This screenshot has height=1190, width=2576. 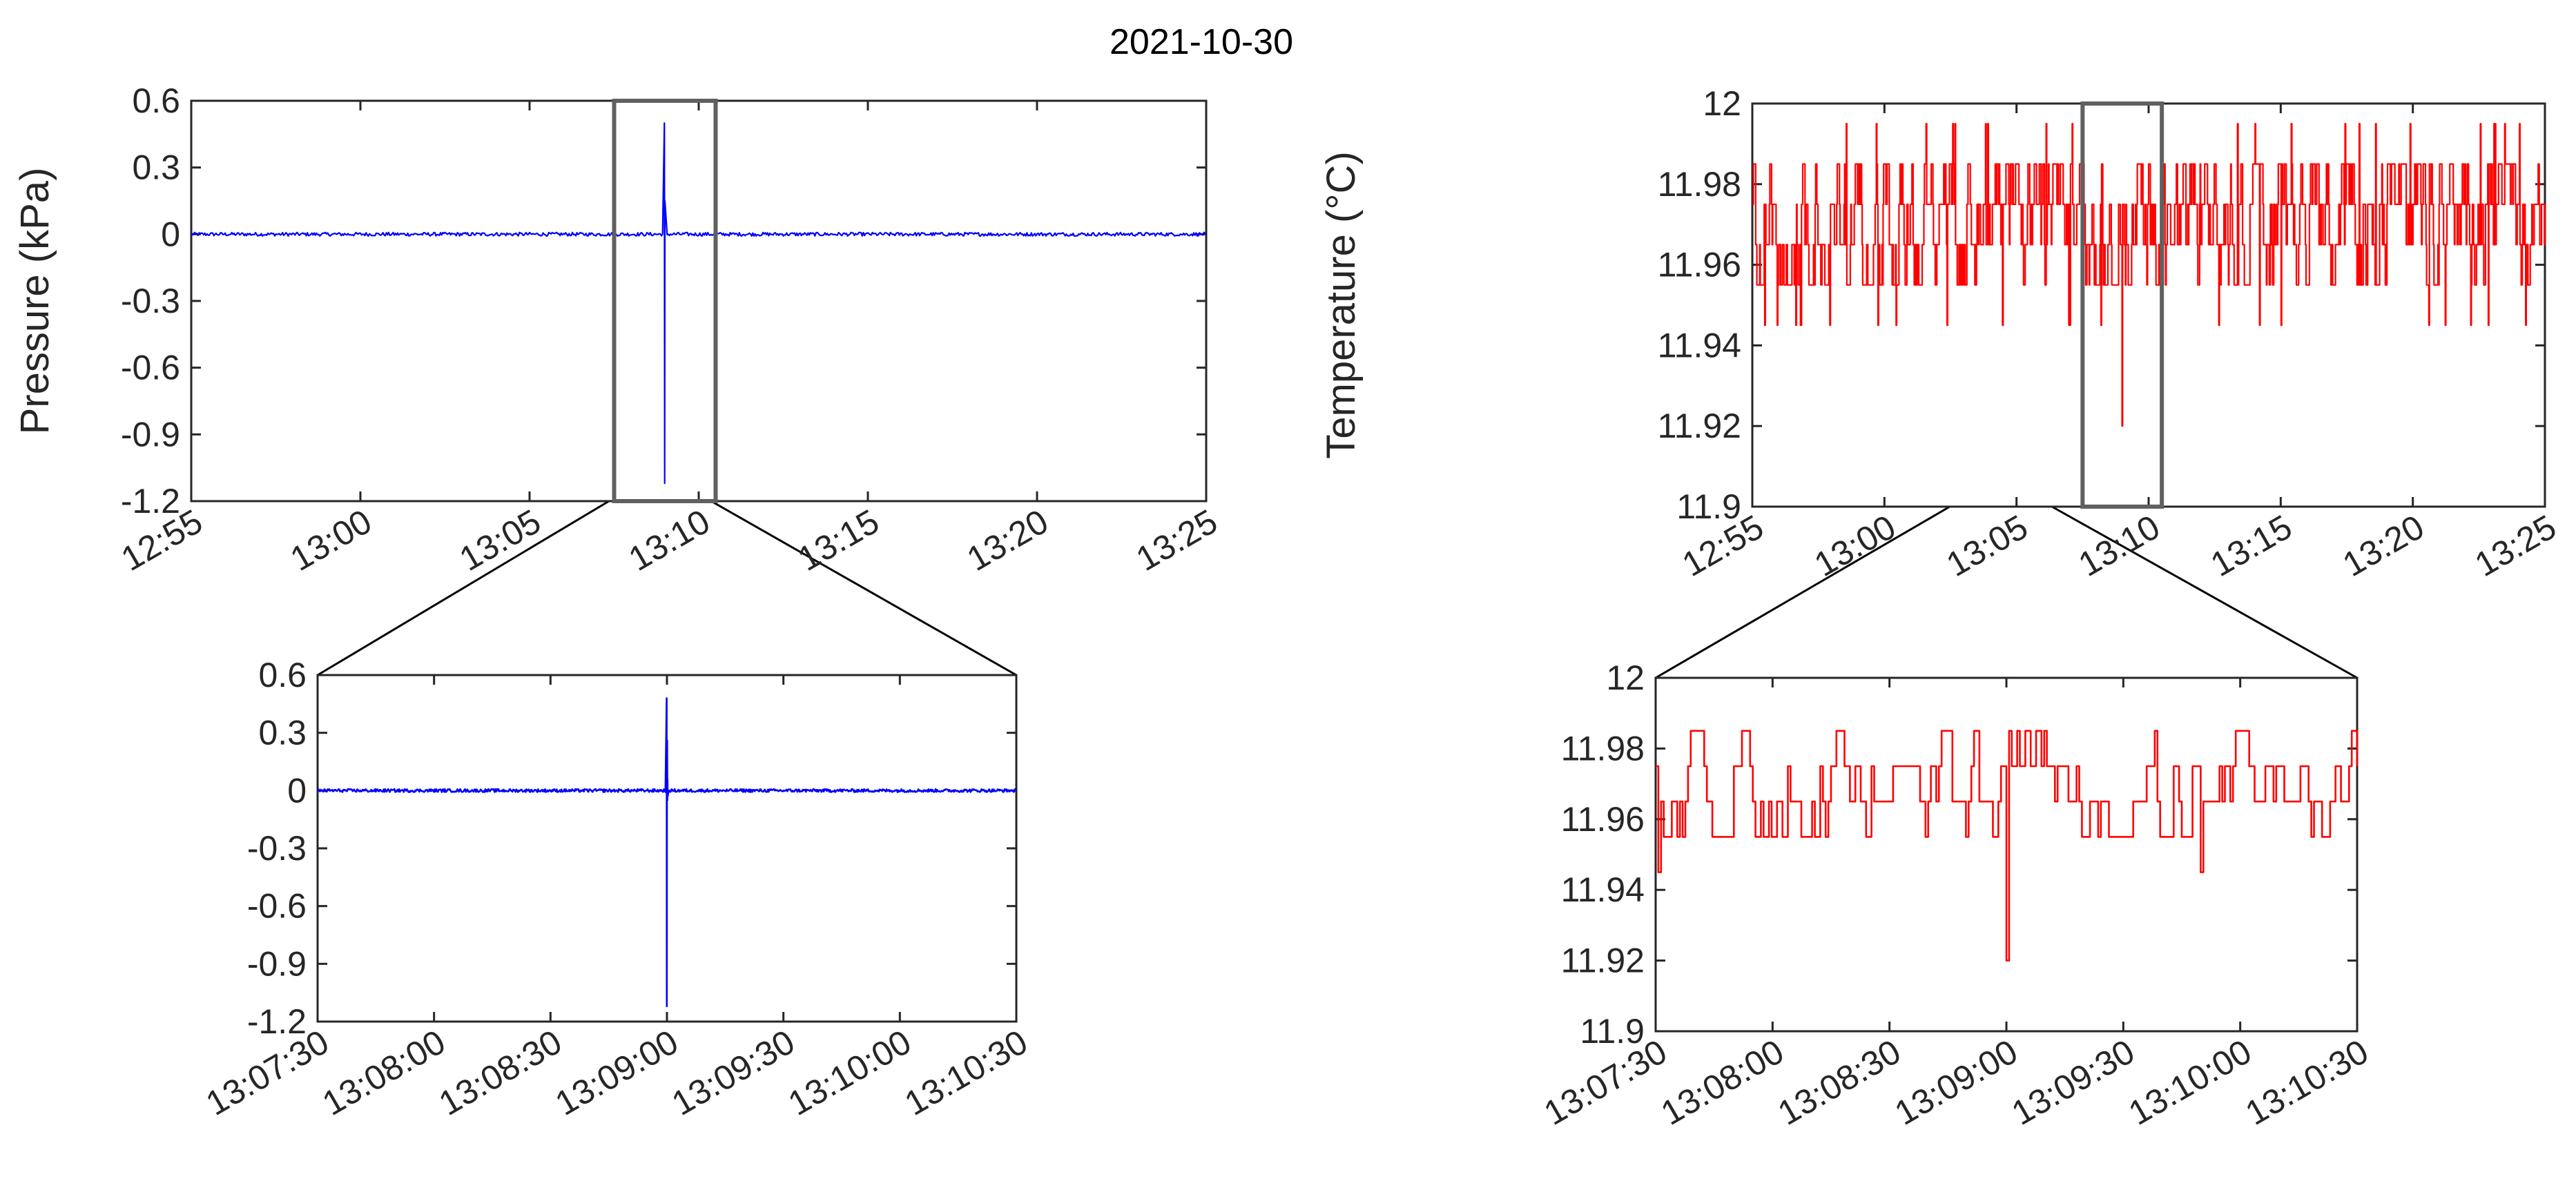 What do you see at coordinates (2204, 592) in the screenshot?
I see `temperature-connector-right` at bounding box center [2204, 592].